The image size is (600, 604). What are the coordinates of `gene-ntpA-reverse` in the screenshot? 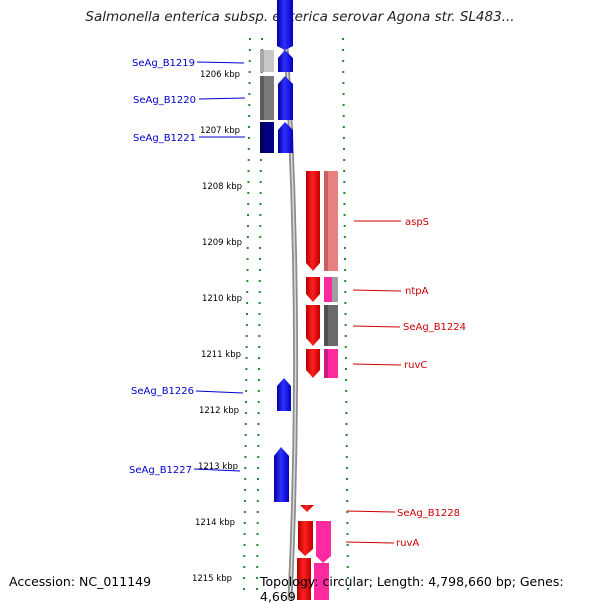 It's located at (313, 289).